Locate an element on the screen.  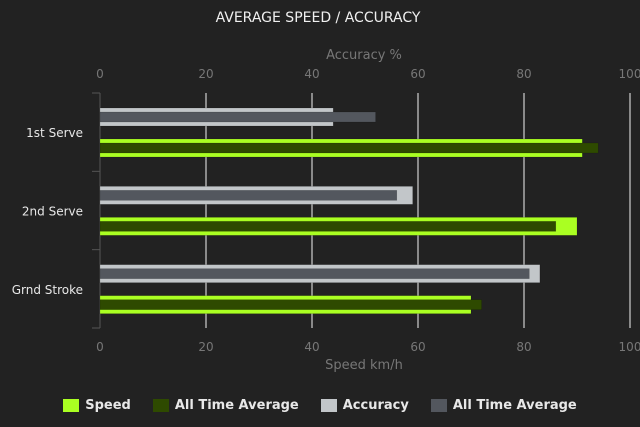
category-label: 1st Serve is located at coordinates (54, 133).